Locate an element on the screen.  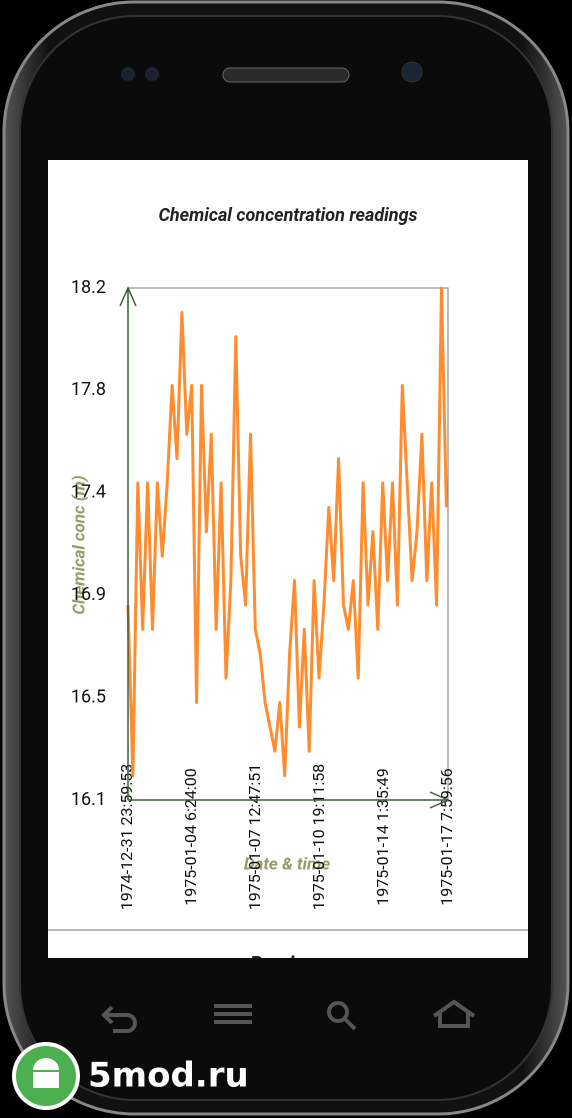
search-icon is located at coordinates (338, 1012).